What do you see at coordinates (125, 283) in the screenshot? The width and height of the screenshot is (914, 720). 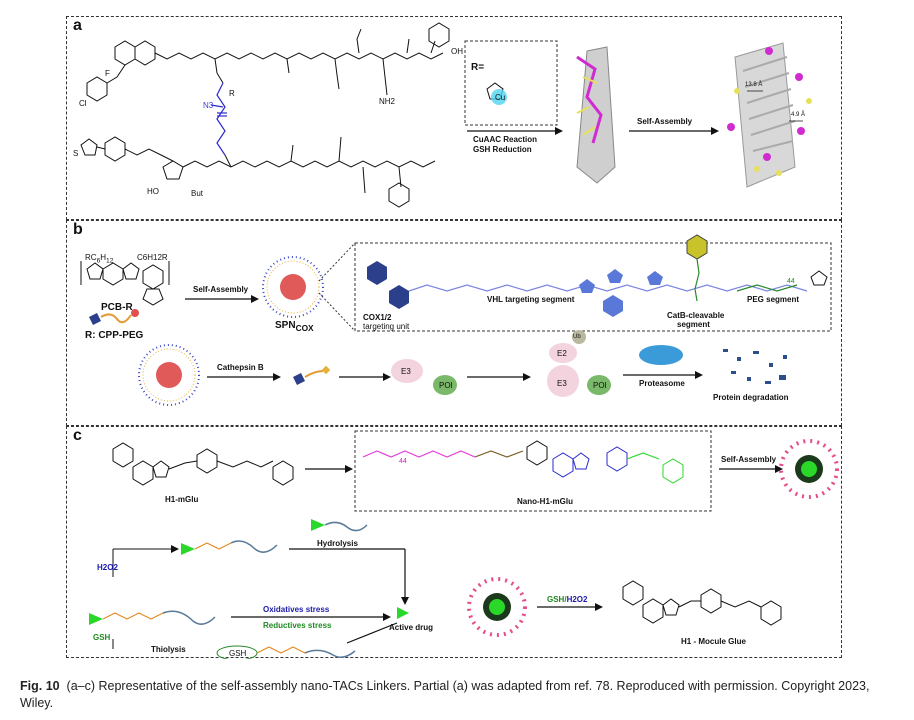 I see `pcb-polymer` at bounding box center [125, 283].